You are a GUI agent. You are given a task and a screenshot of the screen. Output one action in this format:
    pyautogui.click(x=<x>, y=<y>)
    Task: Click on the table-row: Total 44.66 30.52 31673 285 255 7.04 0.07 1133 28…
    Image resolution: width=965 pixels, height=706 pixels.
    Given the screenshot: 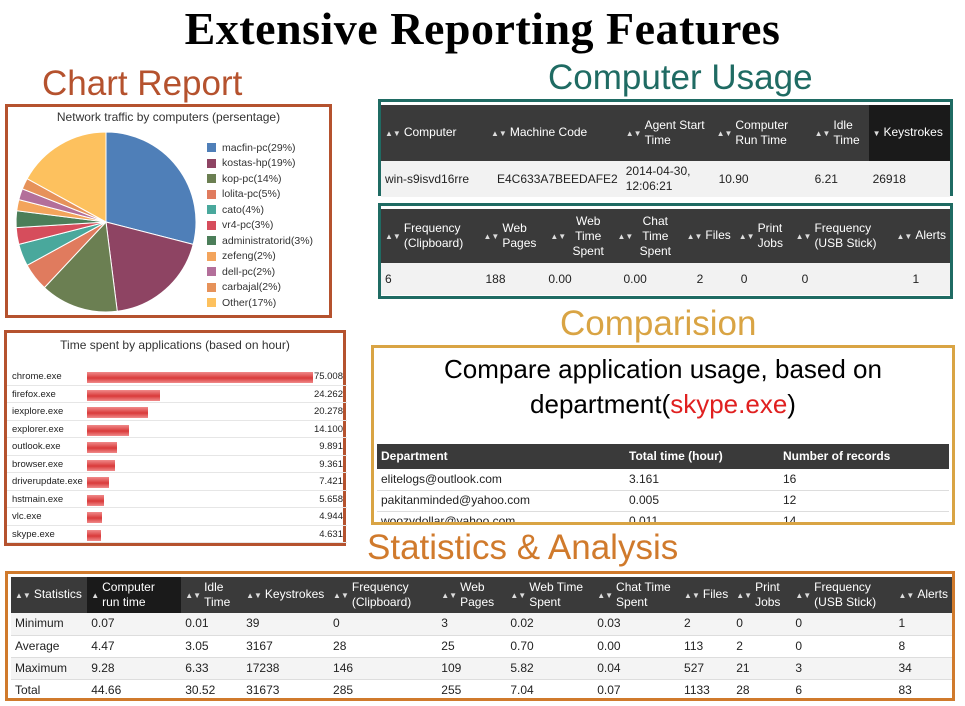 What is the action you would take?
    pyautogui.click(x=481, y=688)
    